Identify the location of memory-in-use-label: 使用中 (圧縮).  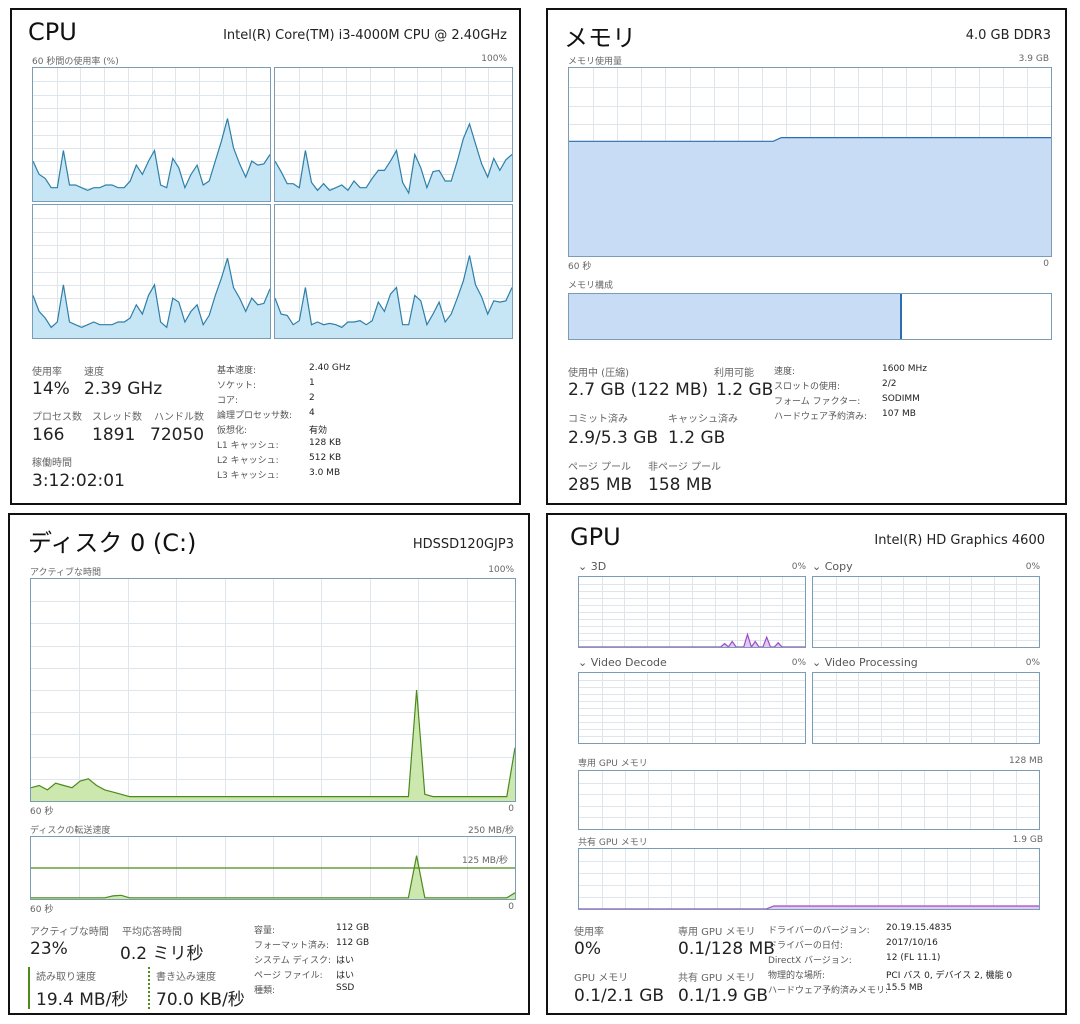
(598, 373).